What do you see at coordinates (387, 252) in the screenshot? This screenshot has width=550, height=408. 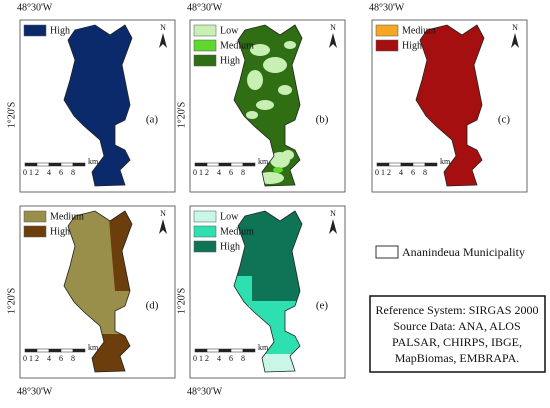 I see `municipality-swatch` at bounding box center [387, 252].